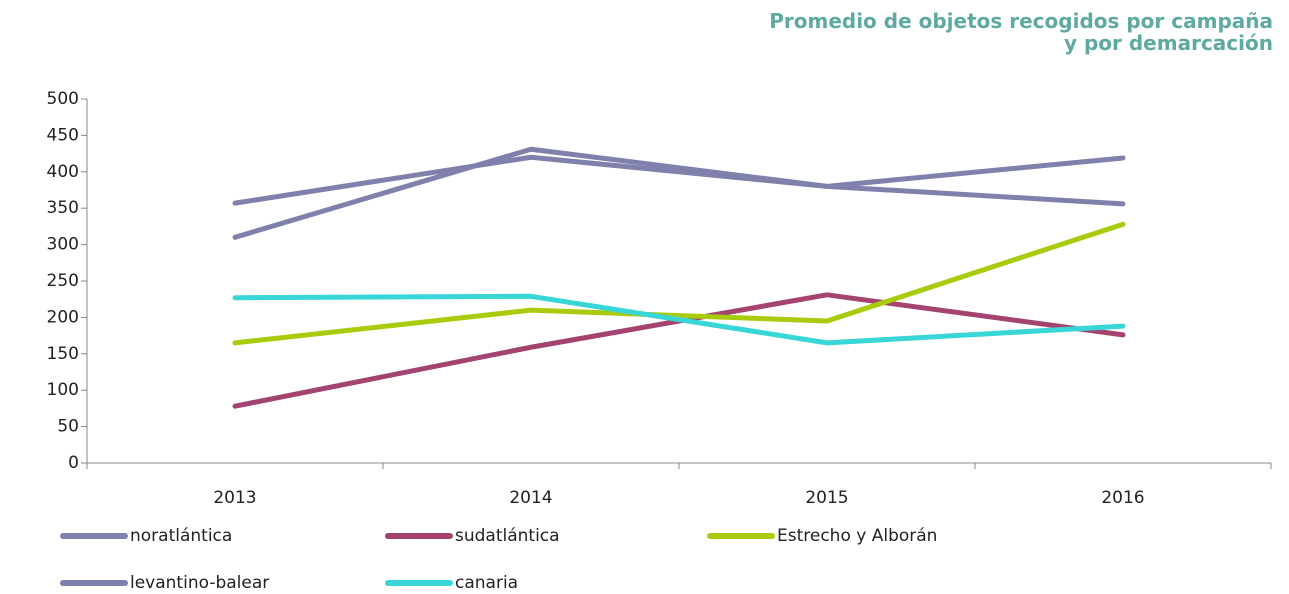  Describe the element at coordinates (530, 498) in the screenshot. I see `x-tick-label: 2014` at that location.